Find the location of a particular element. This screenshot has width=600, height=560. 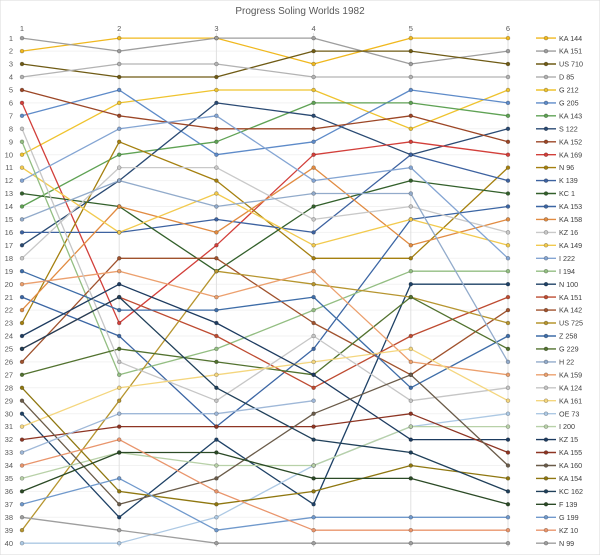

svg-text: 15 is located at coordinates (9, 219).